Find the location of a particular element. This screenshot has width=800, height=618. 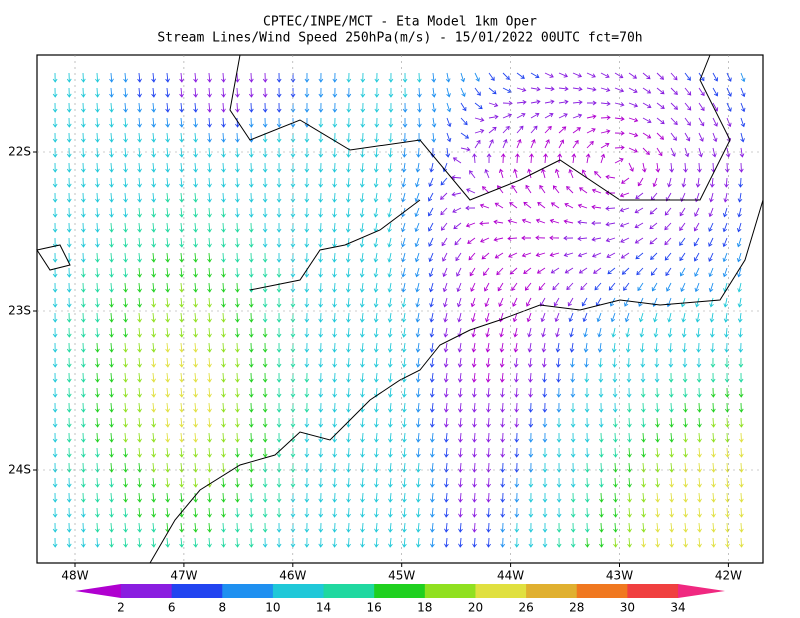

colorbar-label: 34 is located at coordinates (677, 608).